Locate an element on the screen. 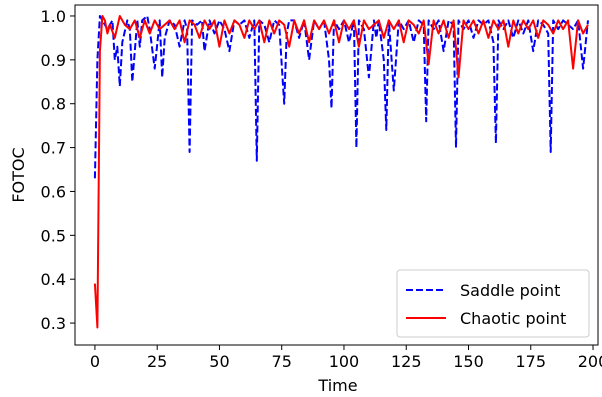 The width and height of the screenshot is (602, 397). legend-frame is located at coordinates (493, 303).